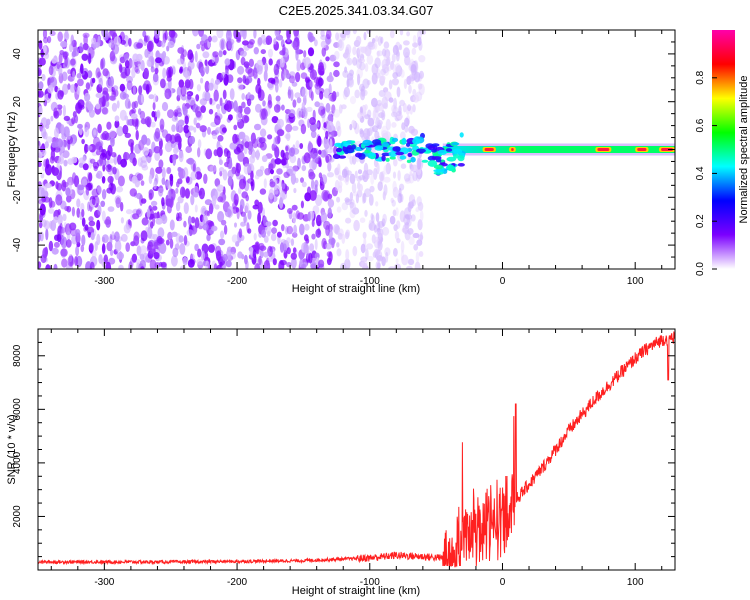 The width and height of the screenshot is (750, 600). Describe the element at coordinates (370, 582) in the screenshot. I see `x-tick-label: -100` at that location.